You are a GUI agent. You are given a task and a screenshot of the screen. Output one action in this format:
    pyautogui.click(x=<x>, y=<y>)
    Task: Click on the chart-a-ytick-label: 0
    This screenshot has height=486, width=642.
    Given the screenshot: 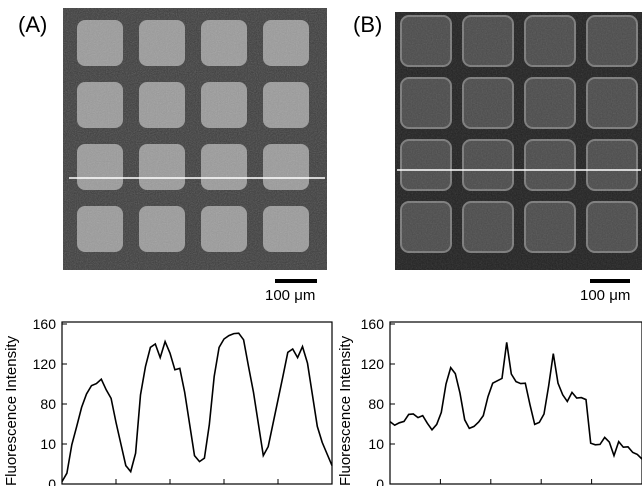 What is the action you would take?
    pyautogui.click(x=52, y=481)
    